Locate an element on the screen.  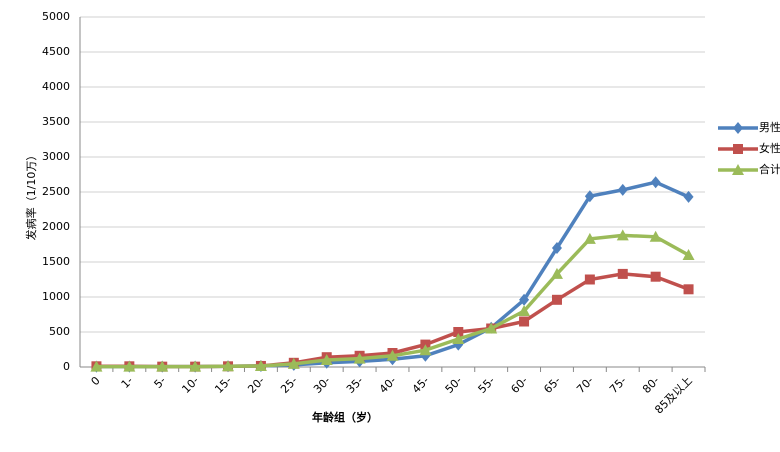
y-tick-label: 4000 is located at coordinates (56, 86).